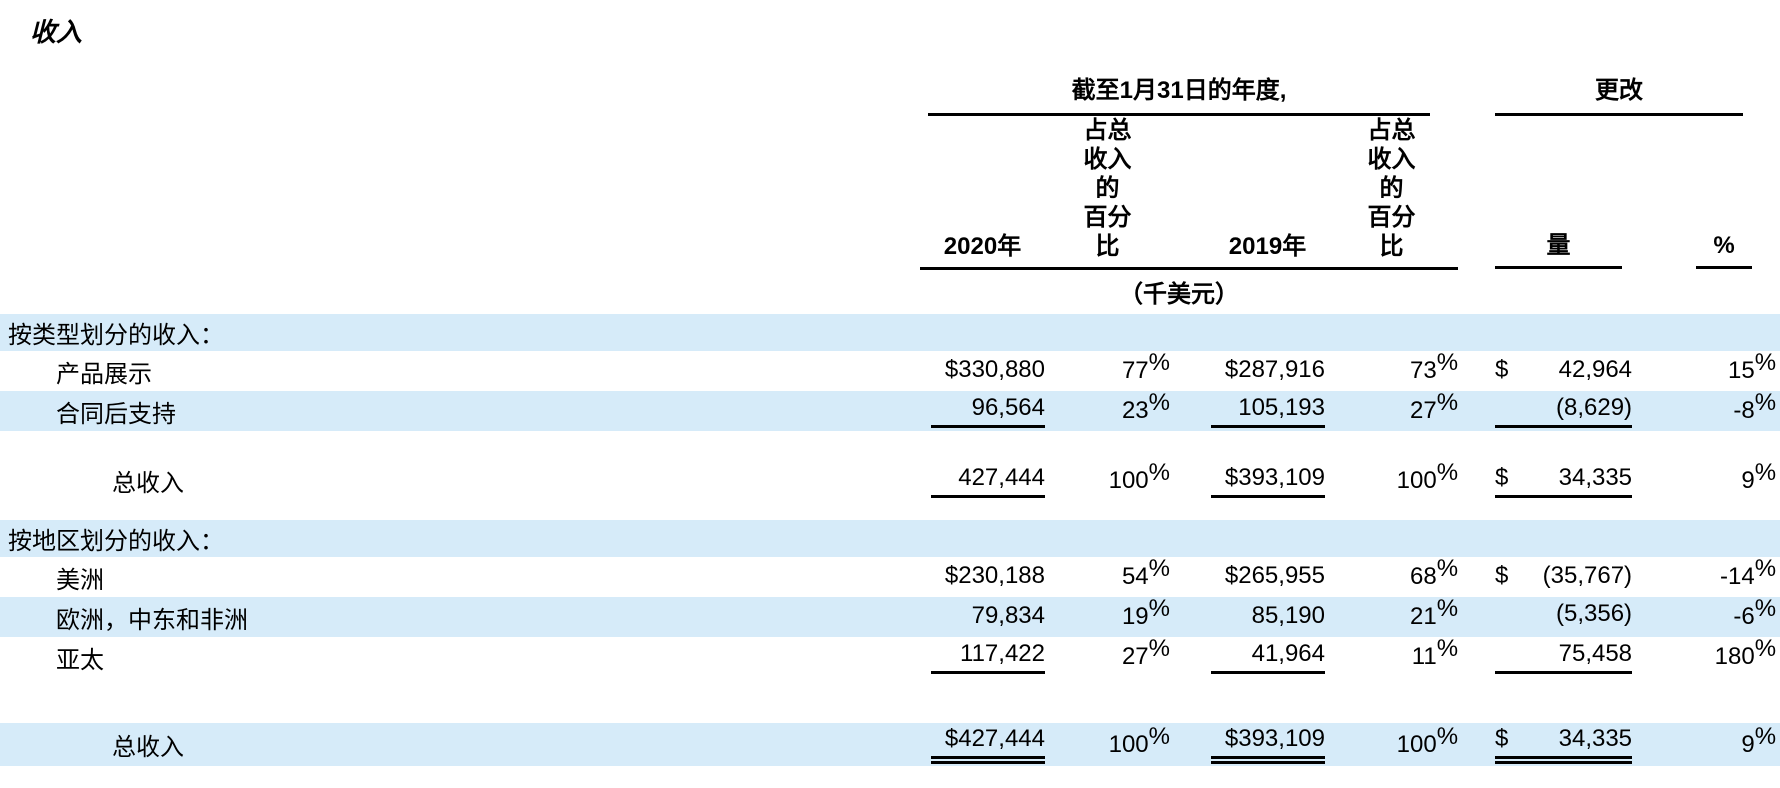  Describe the element at coordinates (1706, 370) in the screenshot. I see `cell-change-percent: 15%` at that location.